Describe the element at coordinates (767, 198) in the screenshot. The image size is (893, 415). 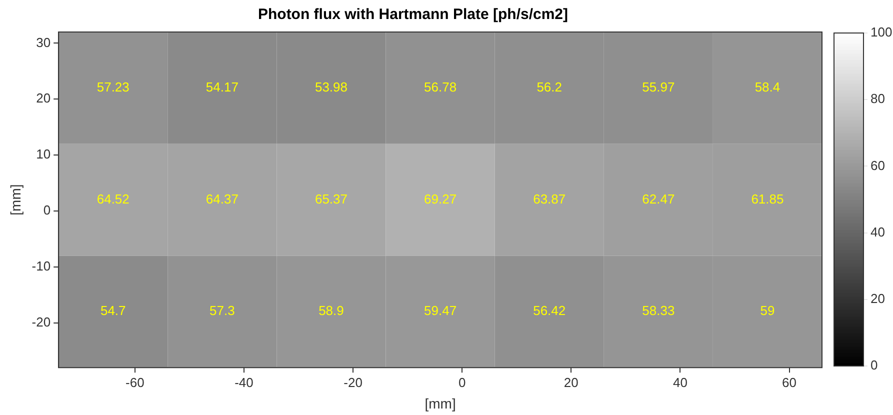
I see `data-label: 61.85` at that location.